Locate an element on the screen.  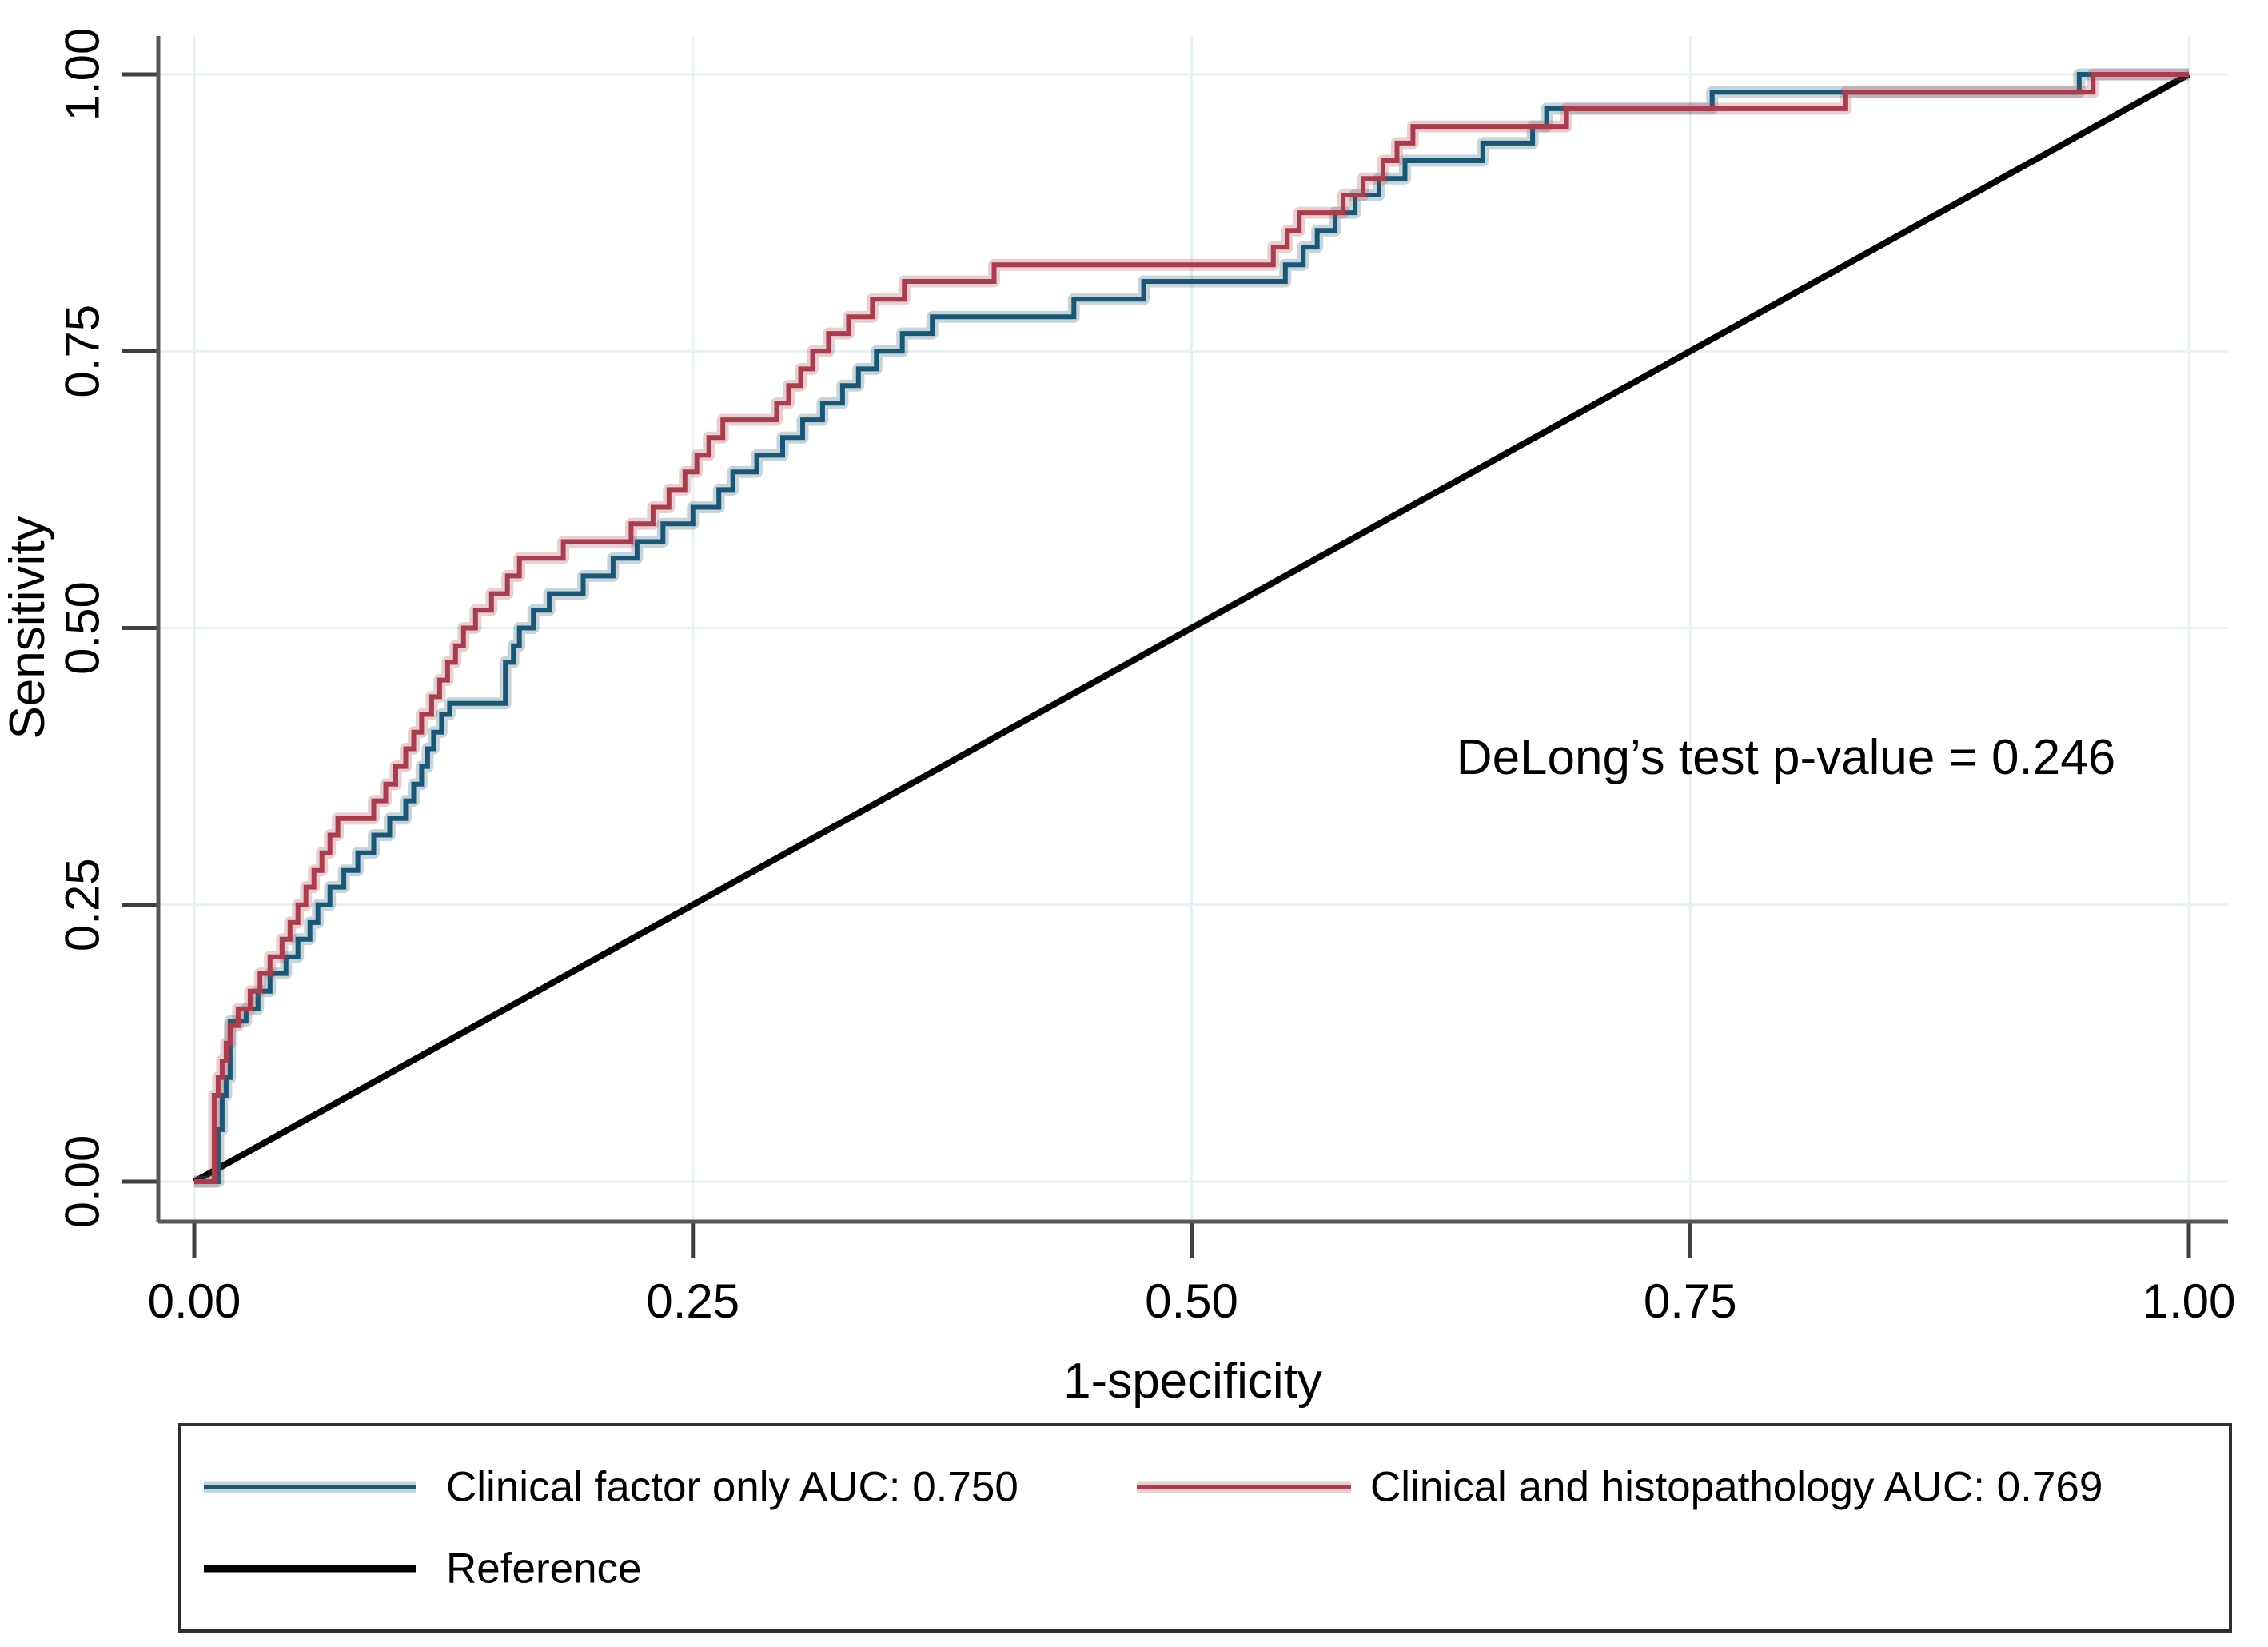
x-axis-title: 1-specificity is located at coordinates (1192, 1381).